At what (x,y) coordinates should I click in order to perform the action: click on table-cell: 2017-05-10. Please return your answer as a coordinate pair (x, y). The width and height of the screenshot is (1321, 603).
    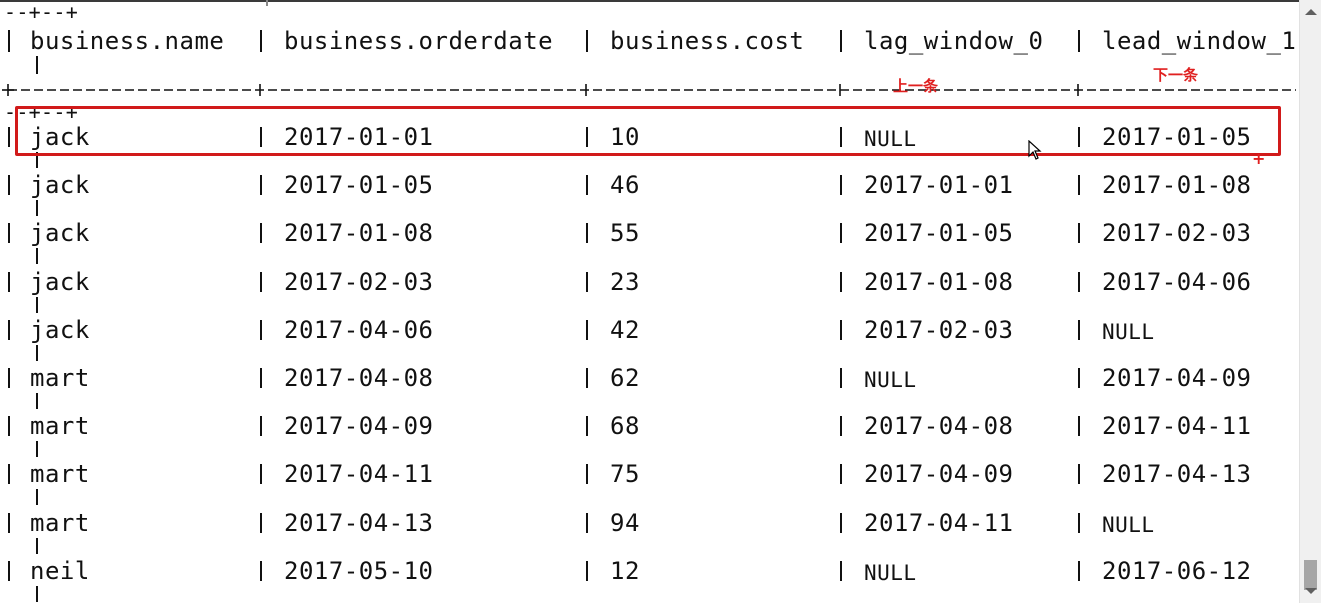
    Looking at the image, I should click on (359, 571).